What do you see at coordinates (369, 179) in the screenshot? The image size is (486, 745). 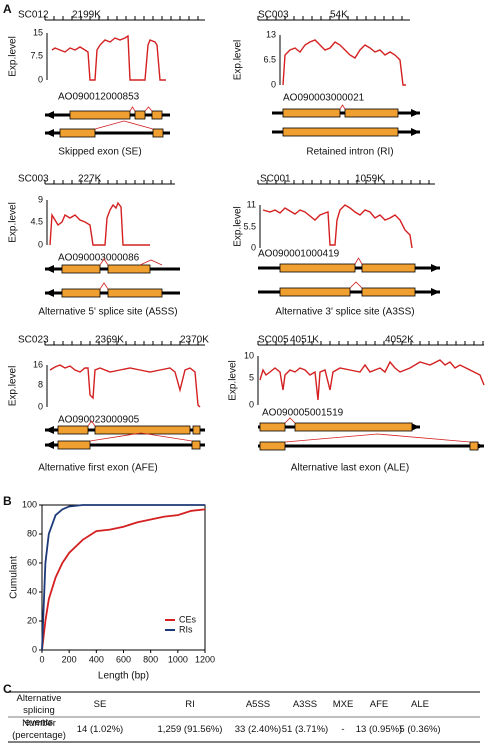 I see `position: 1059K` at bounding box center [369, 179].